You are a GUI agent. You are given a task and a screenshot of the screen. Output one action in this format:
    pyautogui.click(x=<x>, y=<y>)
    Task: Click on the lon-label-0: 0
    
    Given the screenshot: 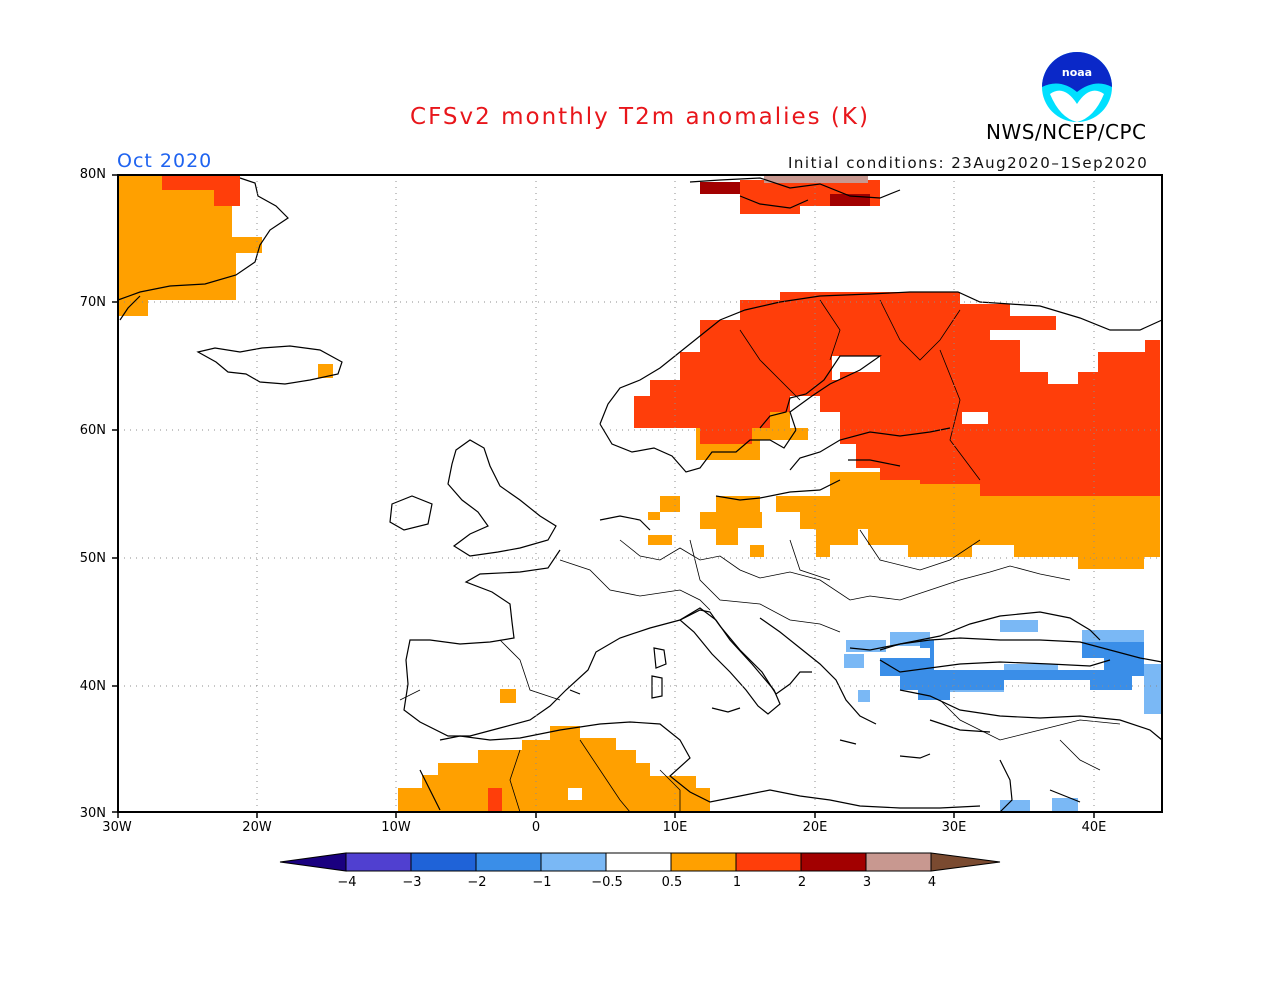 What is the action you would take?
    pyautogui.click(x=536, y=827)
    